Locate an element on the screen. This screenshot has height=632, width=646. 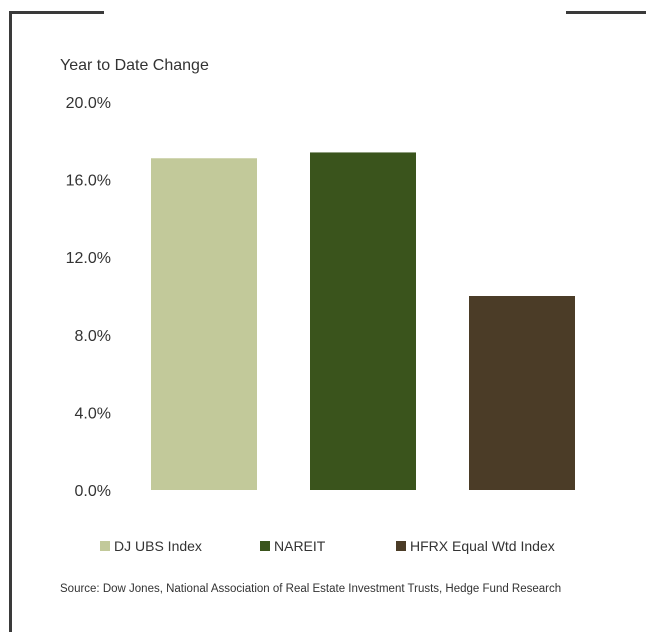
y-tick-label: 20.0% is located at coordinates (88, 103).